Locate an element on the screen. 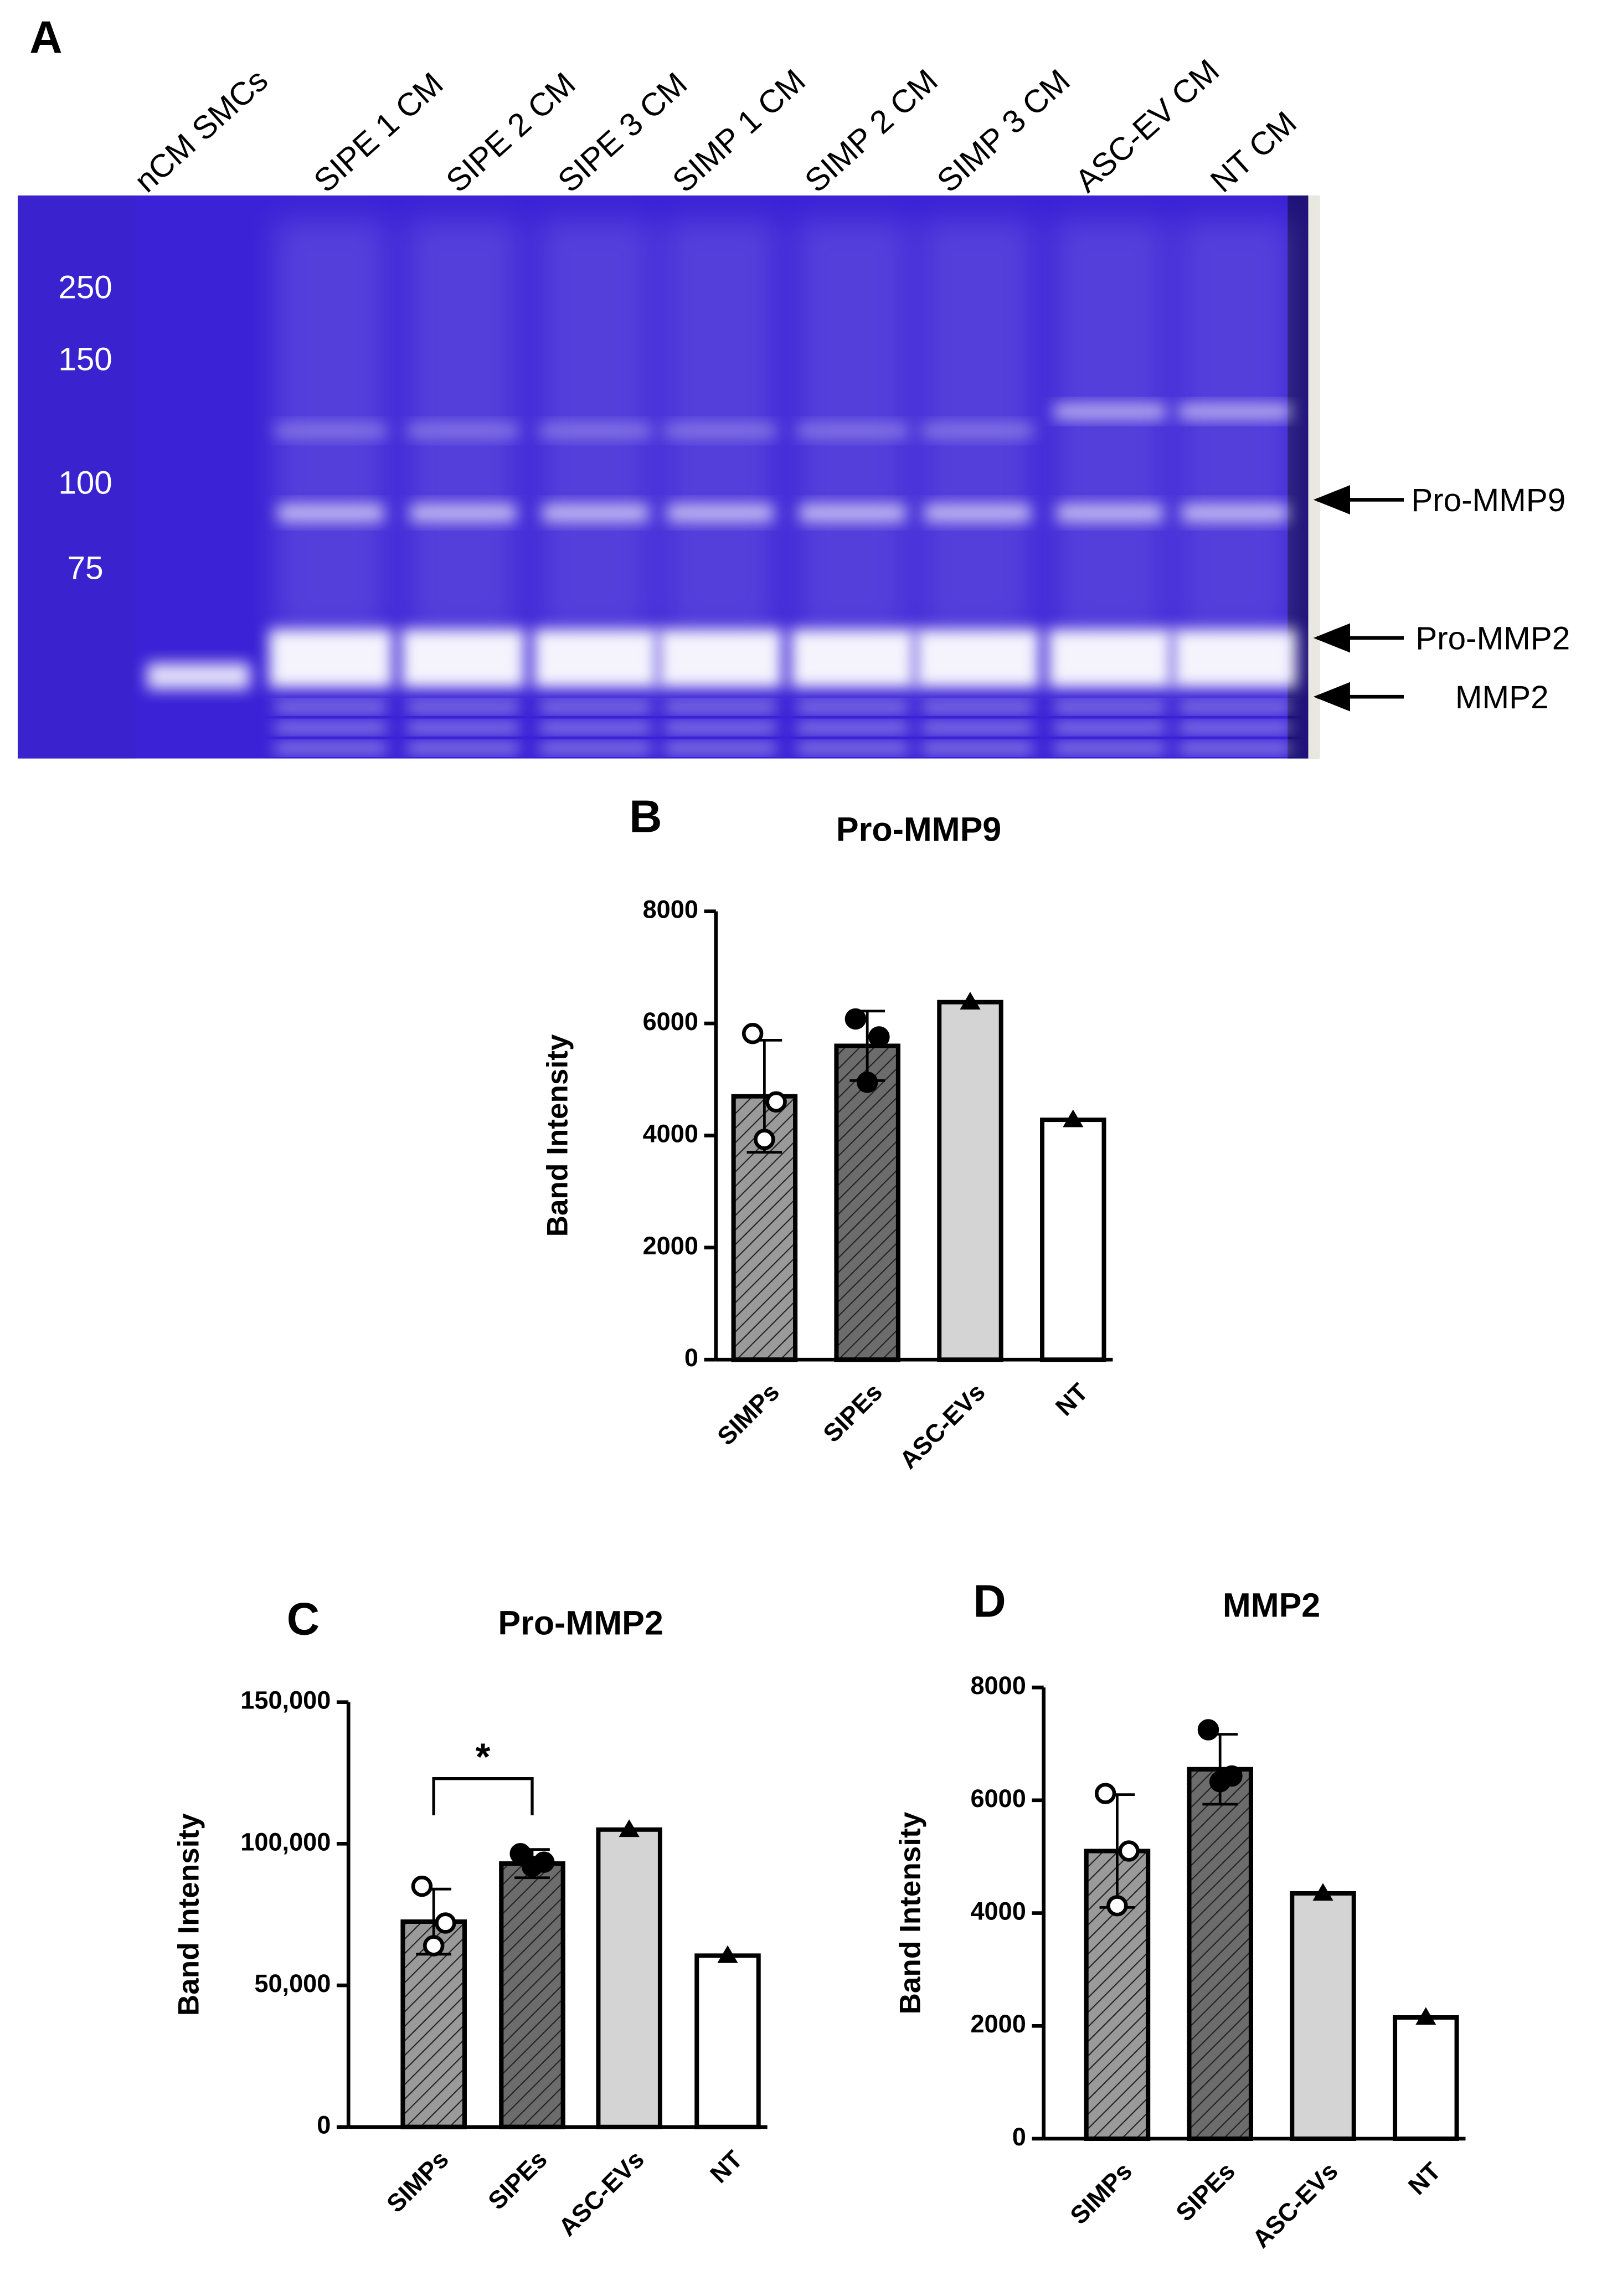  band-label: MMP2 is located at coordinates (1502, 697).